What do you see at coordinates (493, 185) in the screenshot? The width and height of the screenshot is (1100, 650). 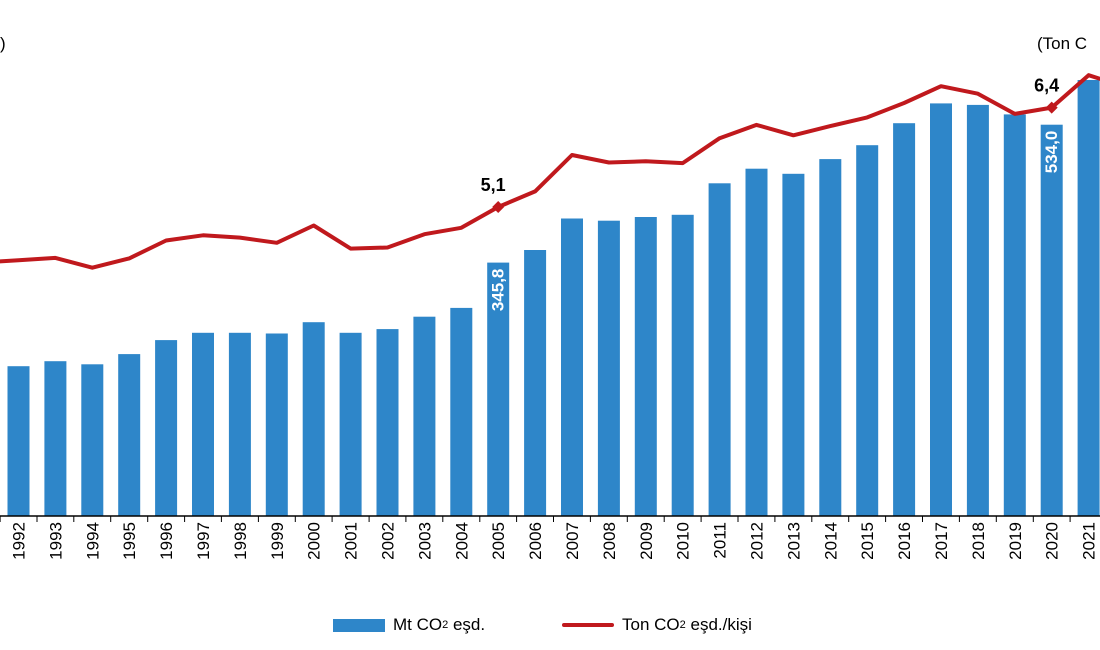 I see `data-label-line-2005: 5,1` at bounding box center [493, 185].